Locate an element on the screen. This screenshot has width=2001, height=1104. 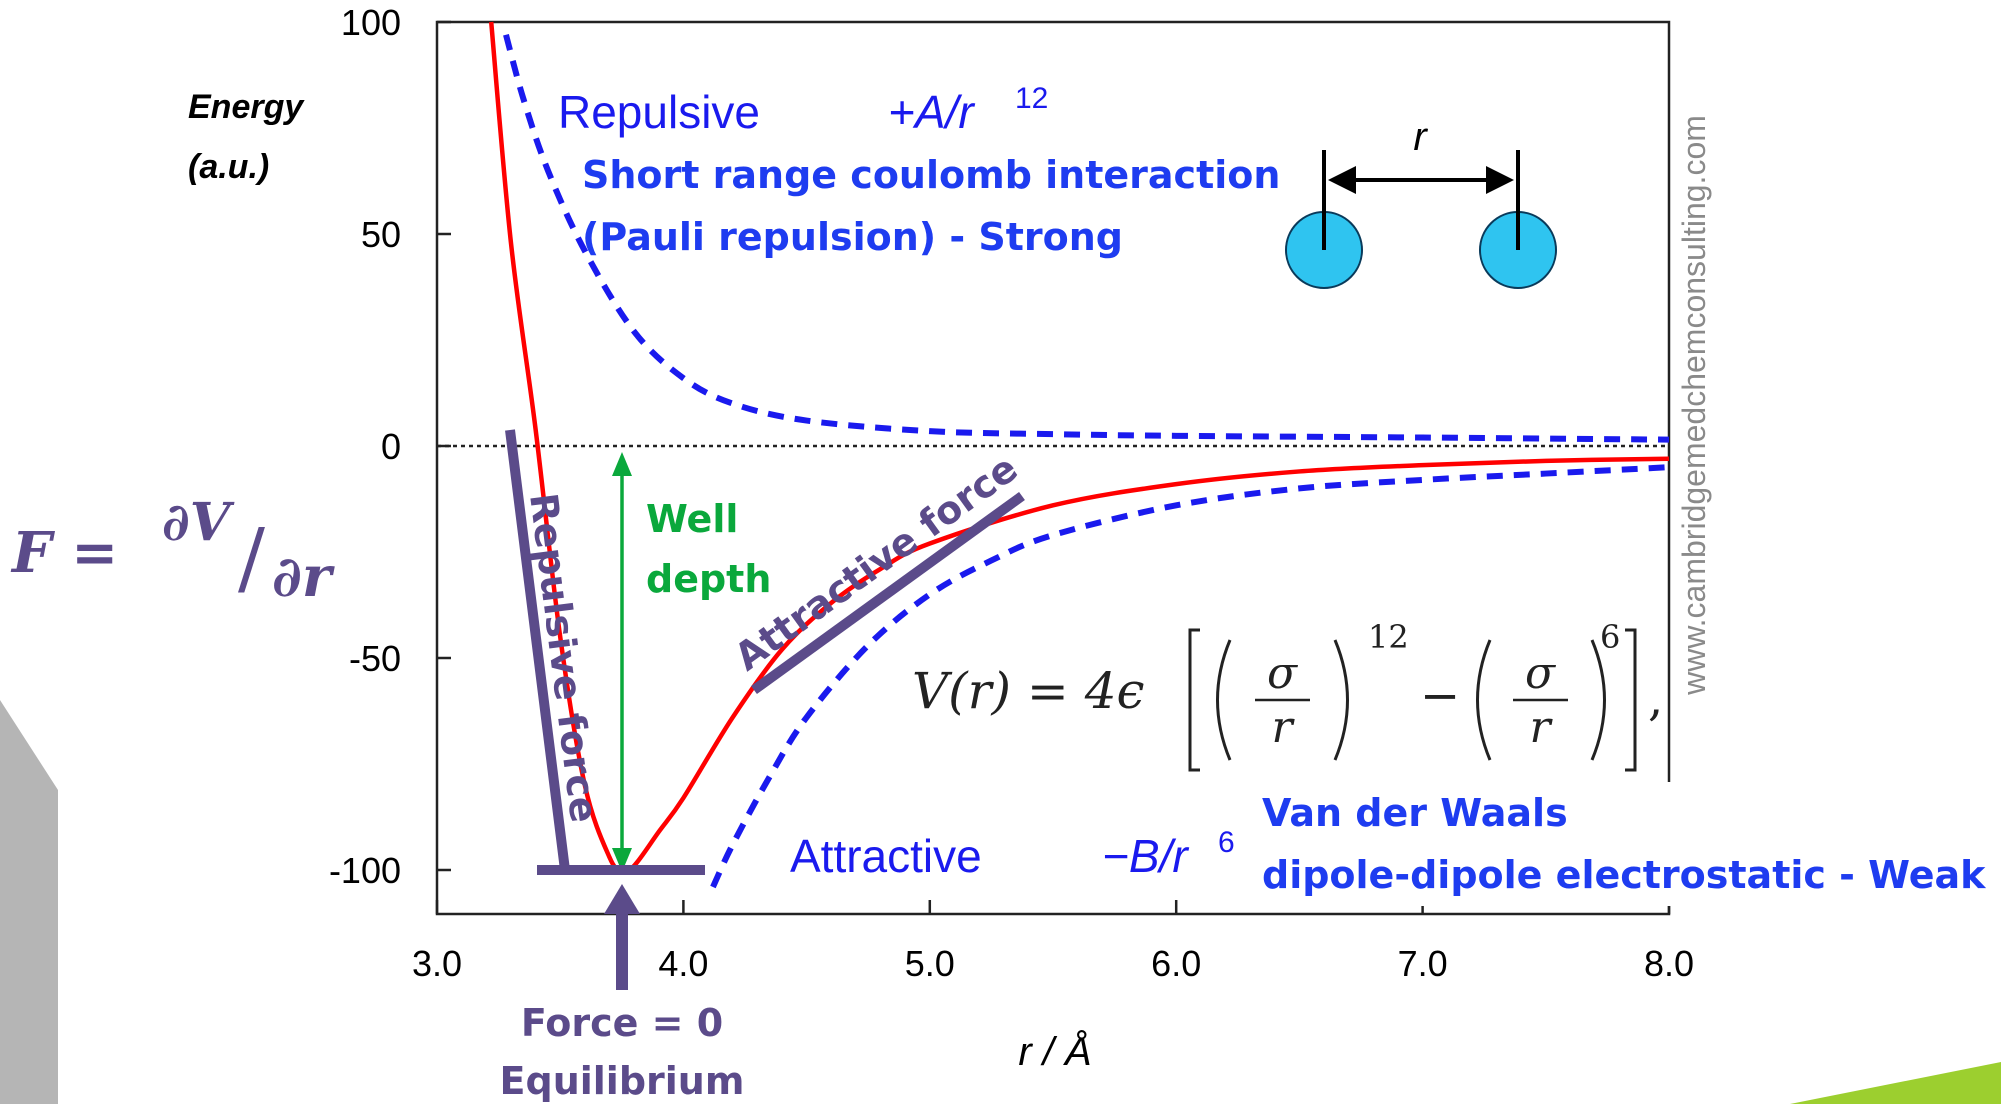
well-depth-line-2: depth is located at coordinates (708, 579).